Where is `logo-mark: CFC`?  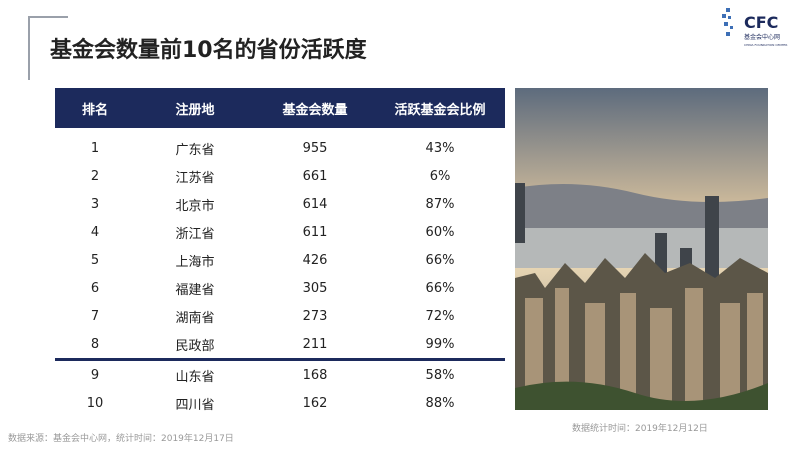 logo-mark: CFC is located at coordinates (761, 22).